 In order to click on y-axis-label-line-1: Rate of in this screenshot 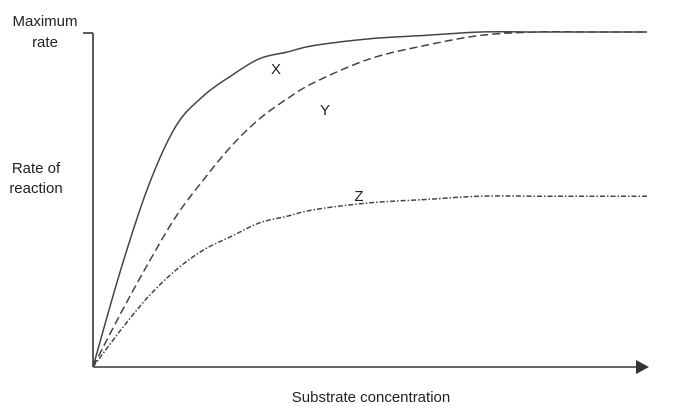, I will do `click(36, 168)`.